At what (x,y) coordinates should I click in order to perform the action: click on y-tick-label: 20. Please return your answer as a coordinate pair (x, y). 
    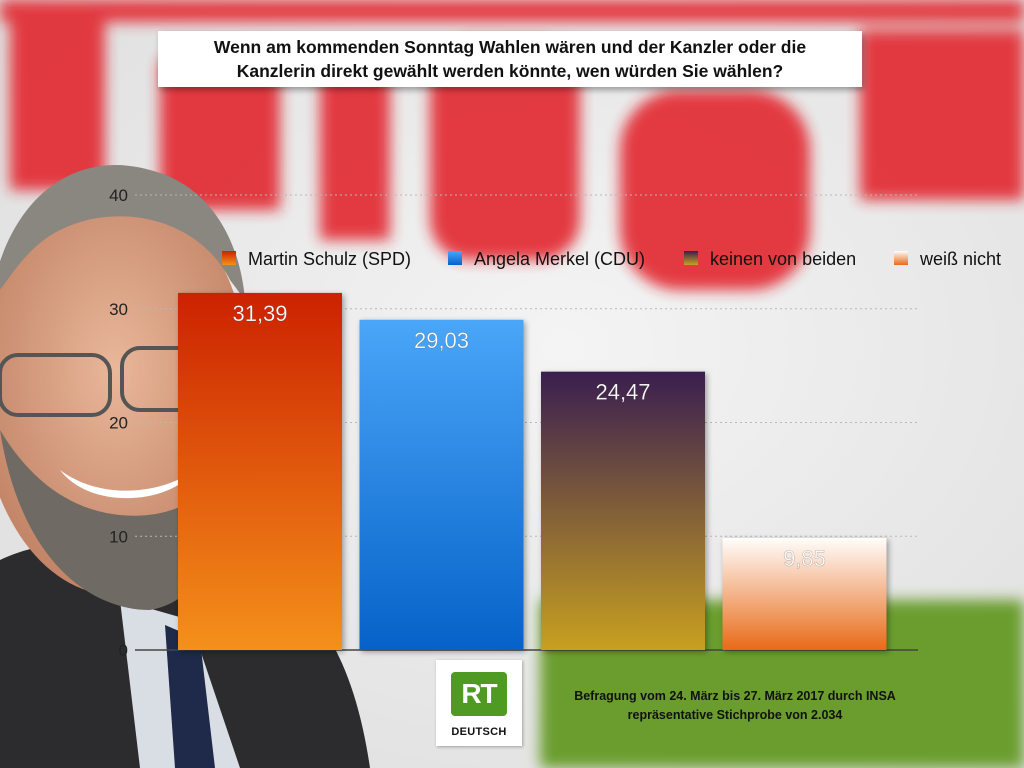
    Looking at the image, I should click on (118, 423).